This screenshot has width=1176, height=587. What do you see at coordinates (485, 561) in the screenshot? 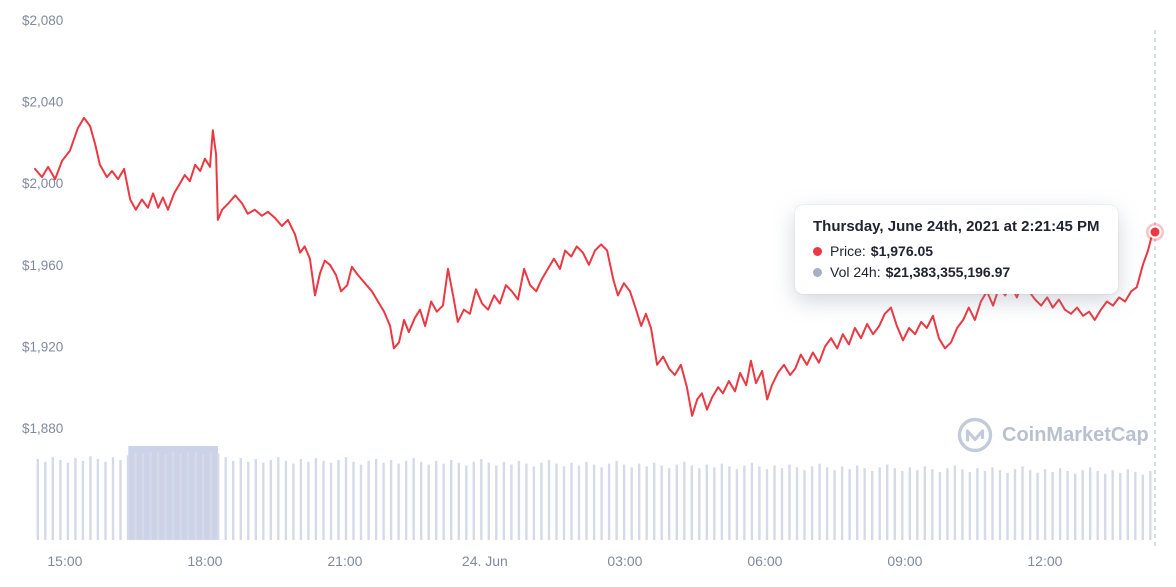
I see `svg-text: 24. Jun` at bounding box center [485, 561].